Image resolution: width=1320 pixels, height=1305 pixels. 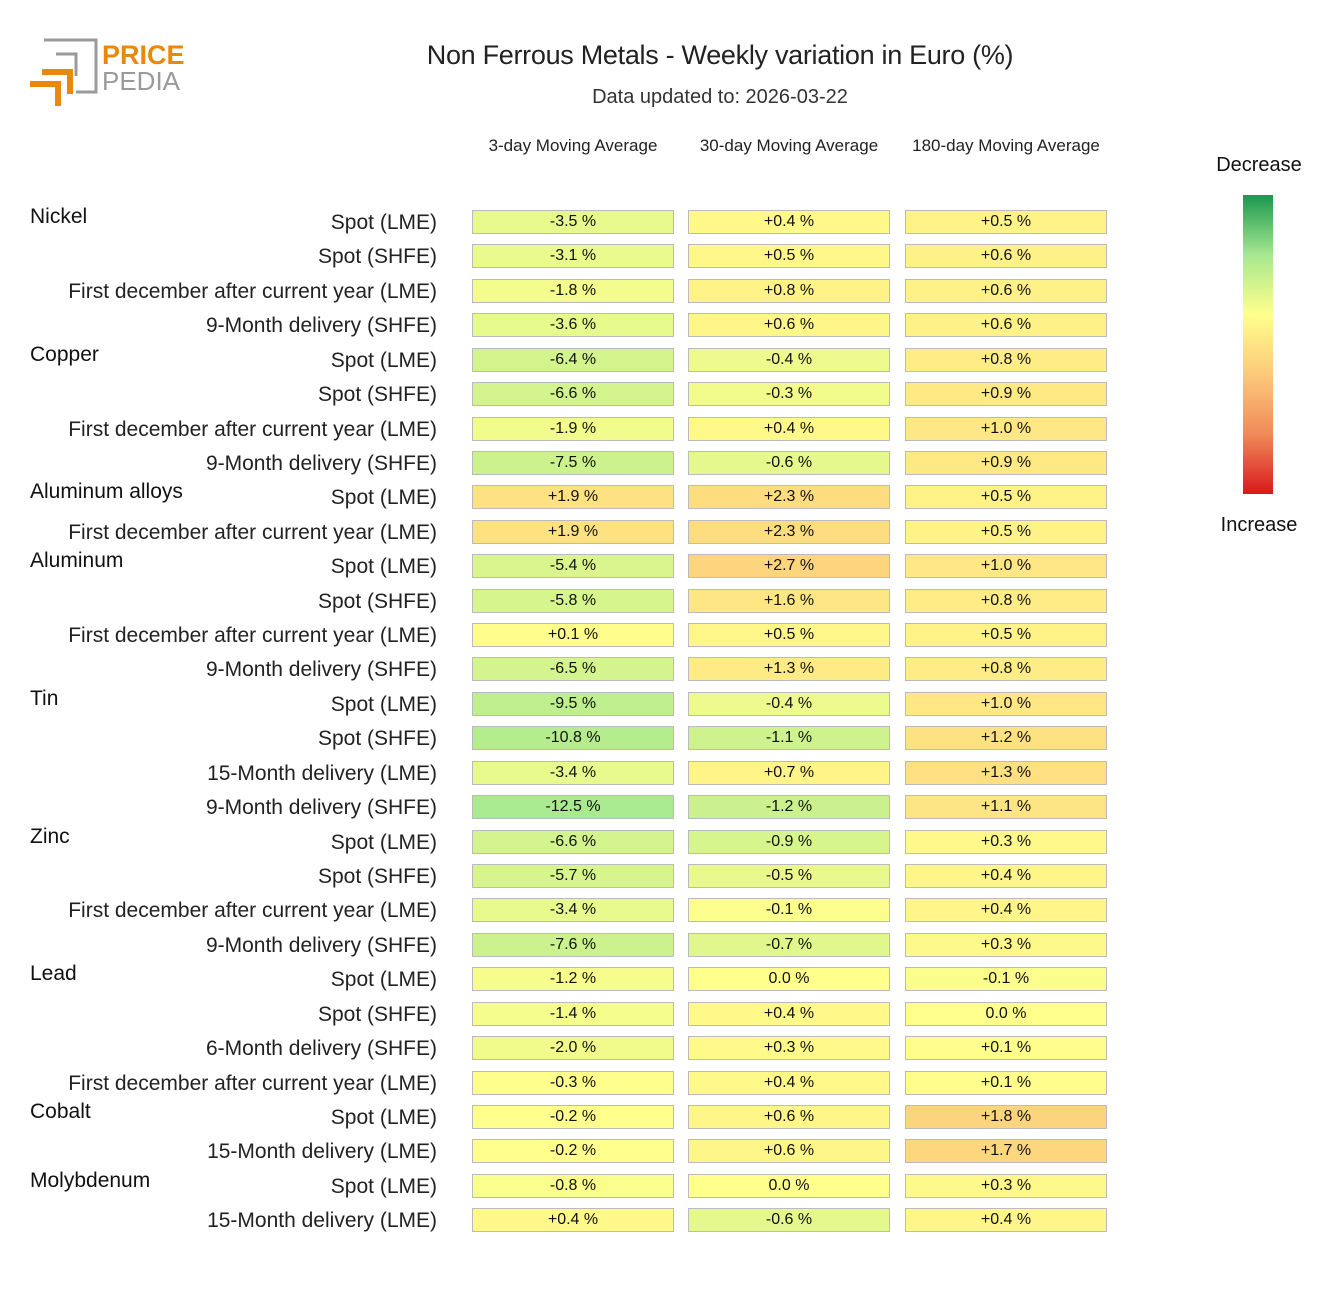 I want to click on heatmap-cell: -0.7 %, so click(x=789, y=944).